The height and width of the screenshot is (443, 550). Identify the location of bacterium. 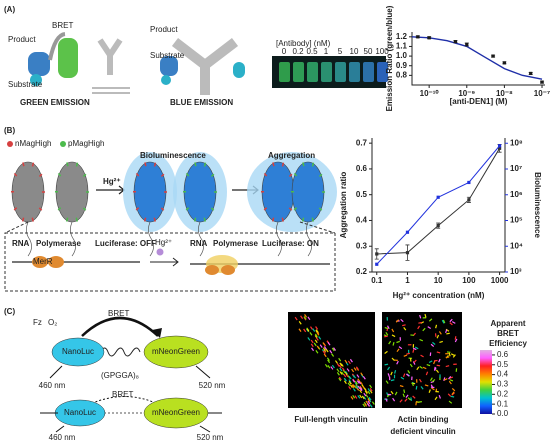
(200, 192).